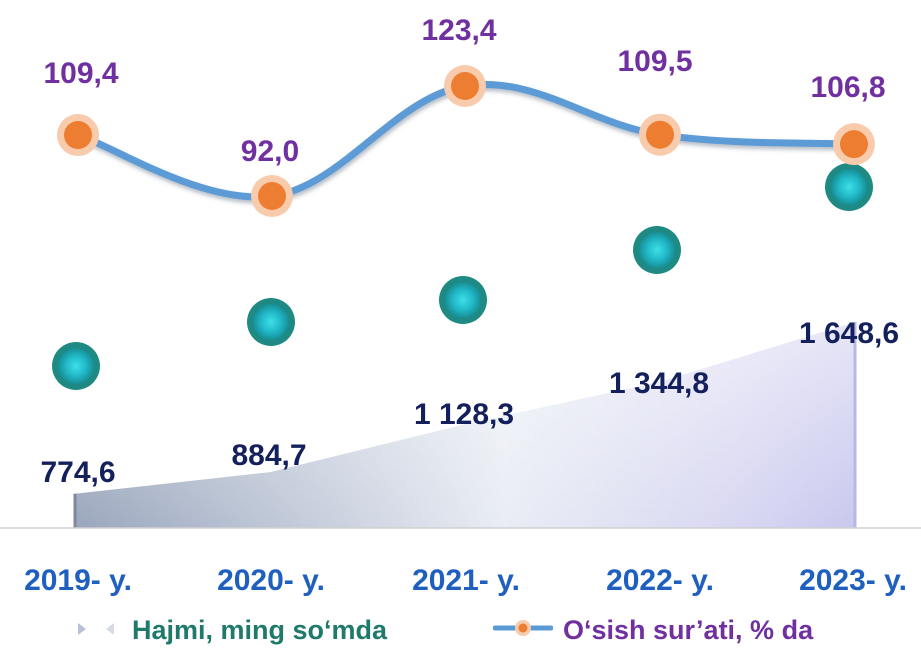 The width and height of the screenshot is (921, 656). I want to click on volume-data-label: 1 128,3, so click(464, 414).